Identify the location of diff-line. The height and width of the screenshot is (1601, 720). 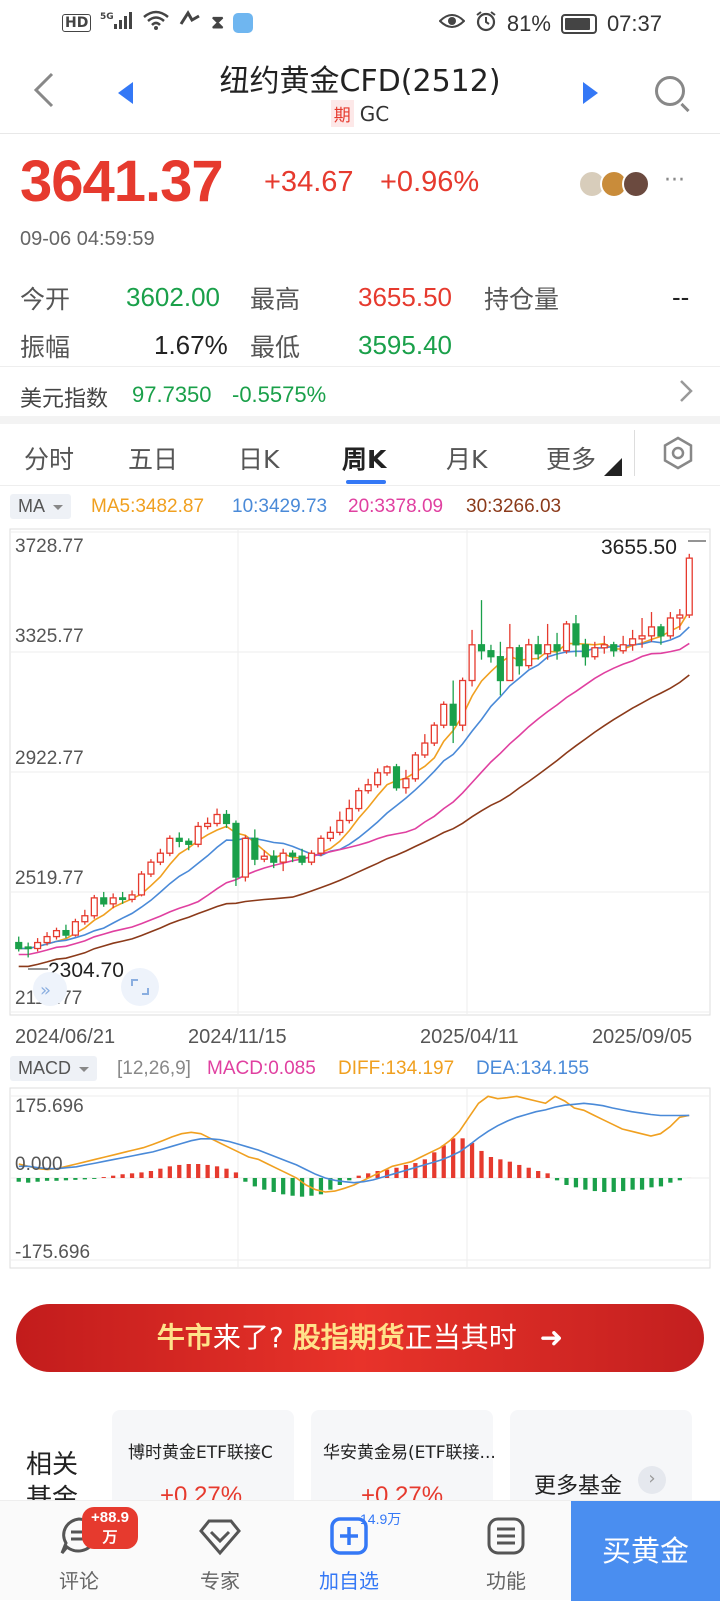
(354, 1144).